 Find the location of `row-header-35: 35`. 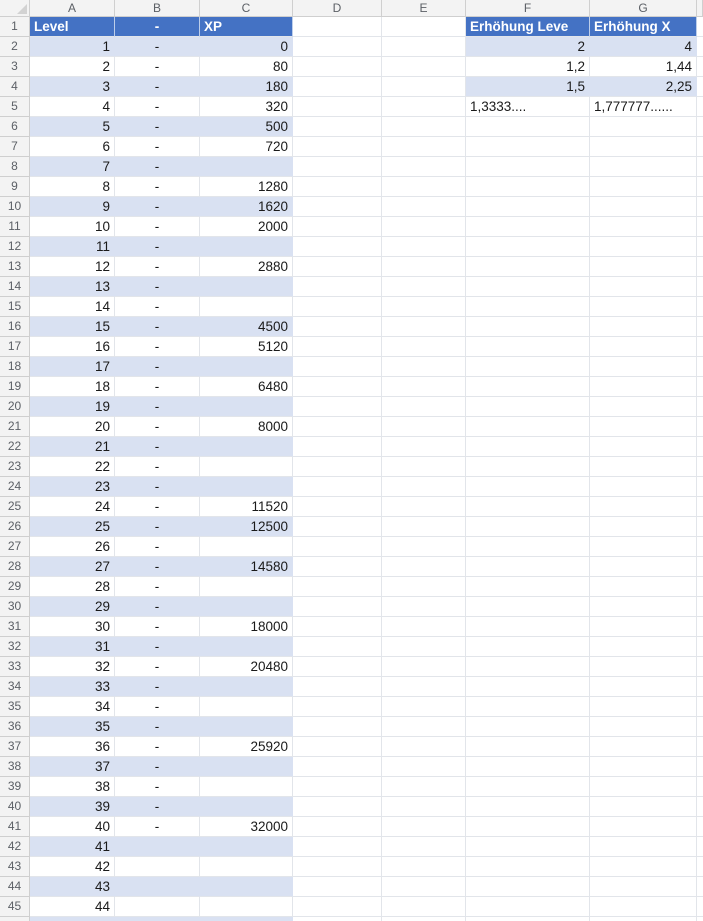

row-header-35: 35 is located at coordinates (15, 707).